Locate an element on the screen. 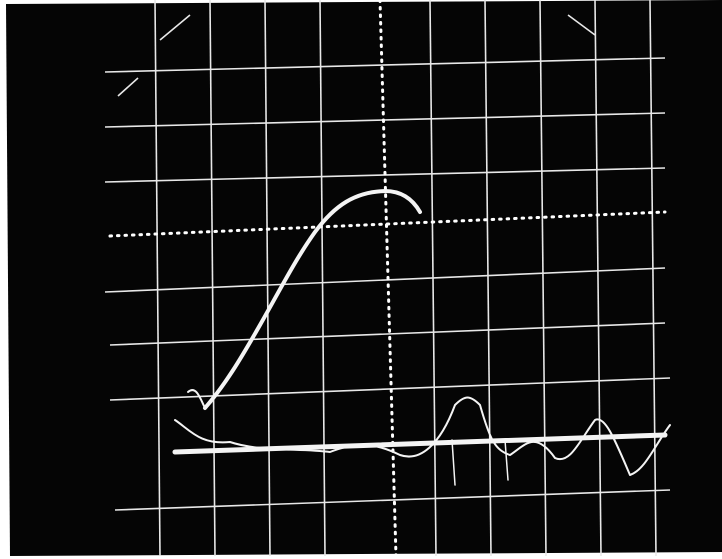  center-horizontal-axis is located at coordinates (387, 224).